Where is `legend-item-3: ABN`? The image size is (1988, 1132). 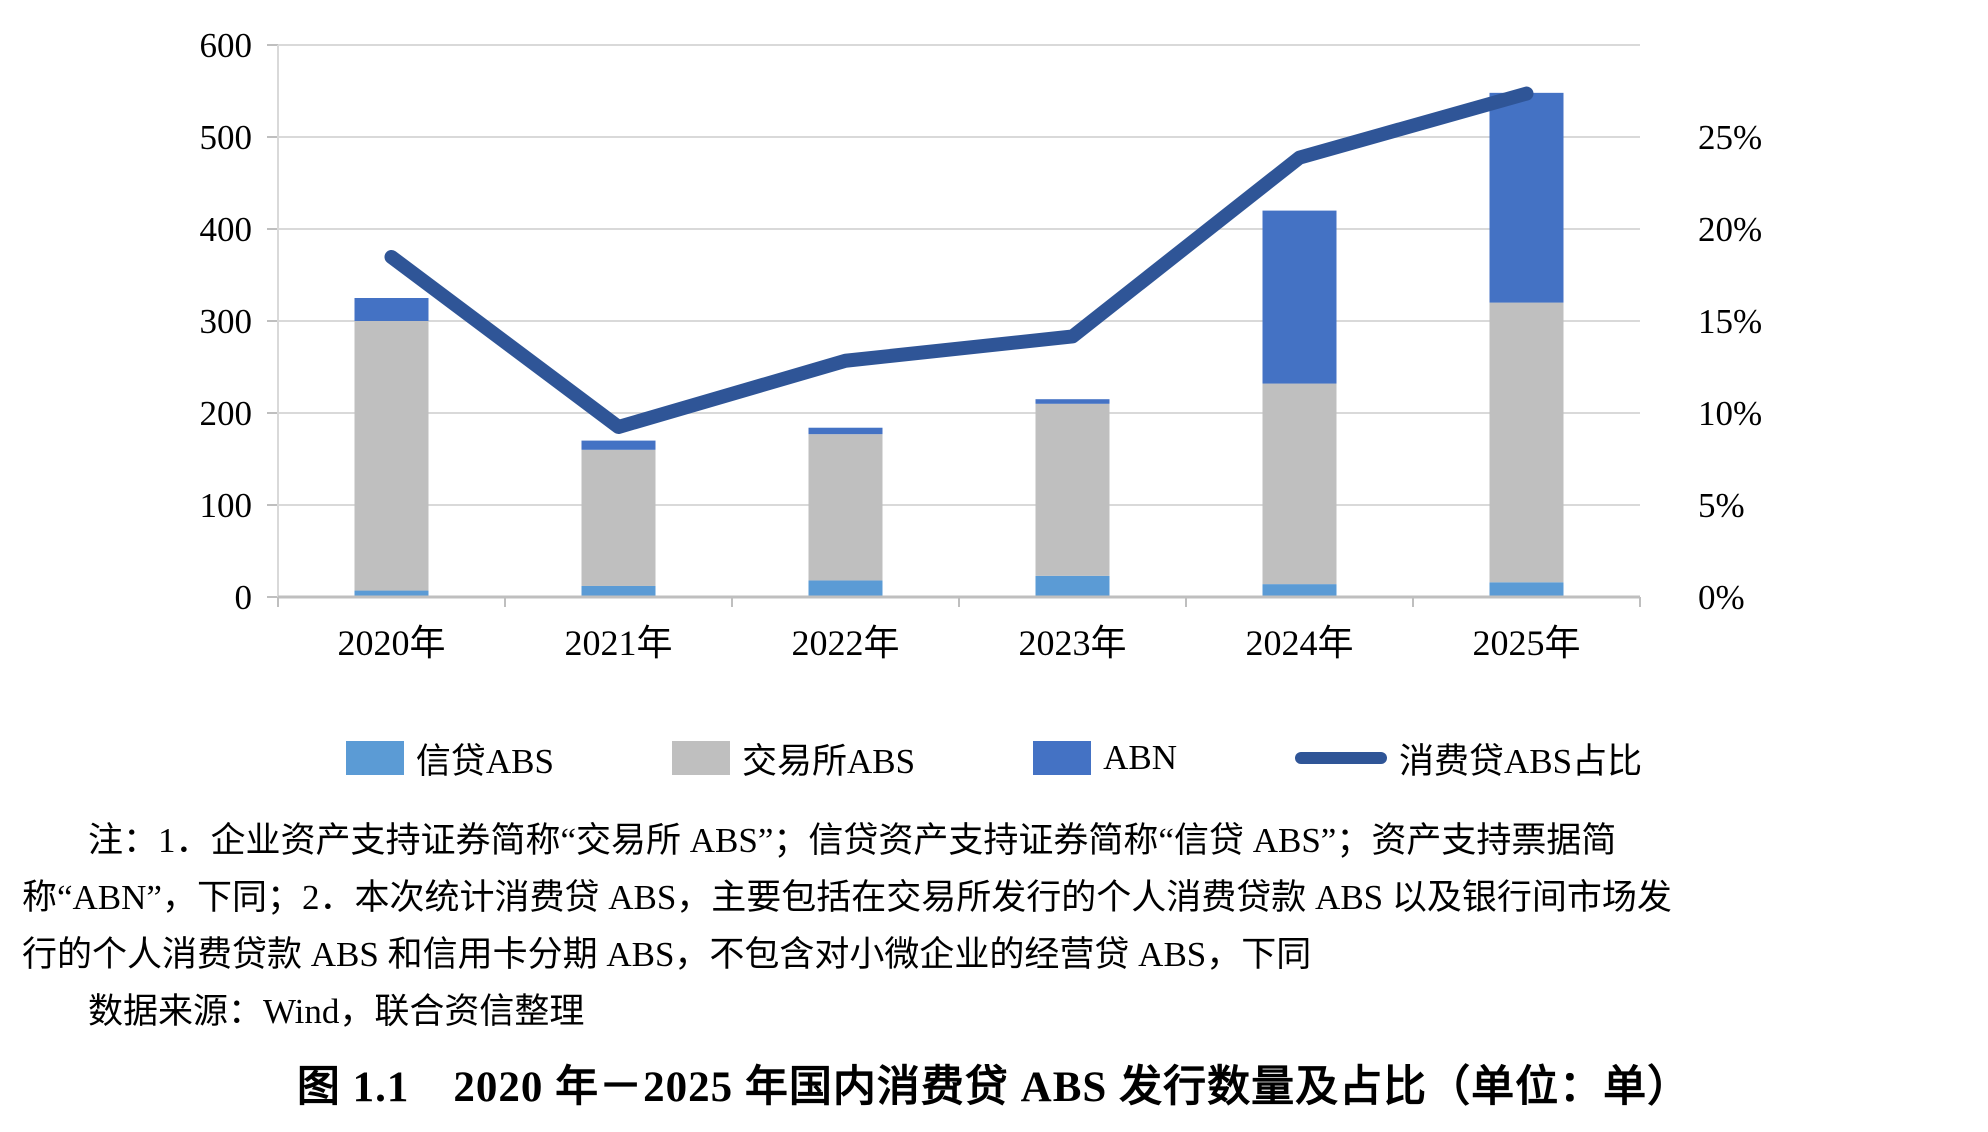
legend-item-3: ABN is located at coordinates (1105, 758).